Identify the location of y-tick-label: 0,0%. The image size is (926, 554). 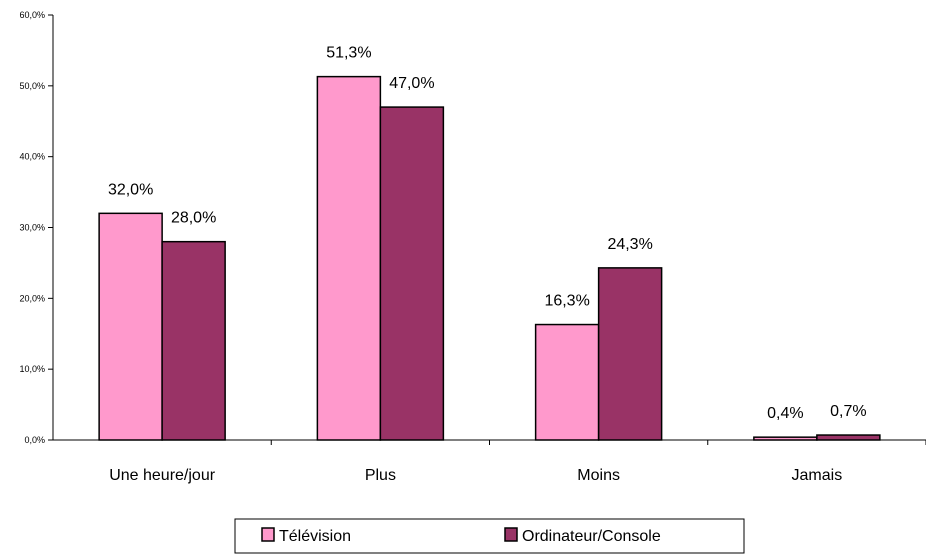
(34, 440).